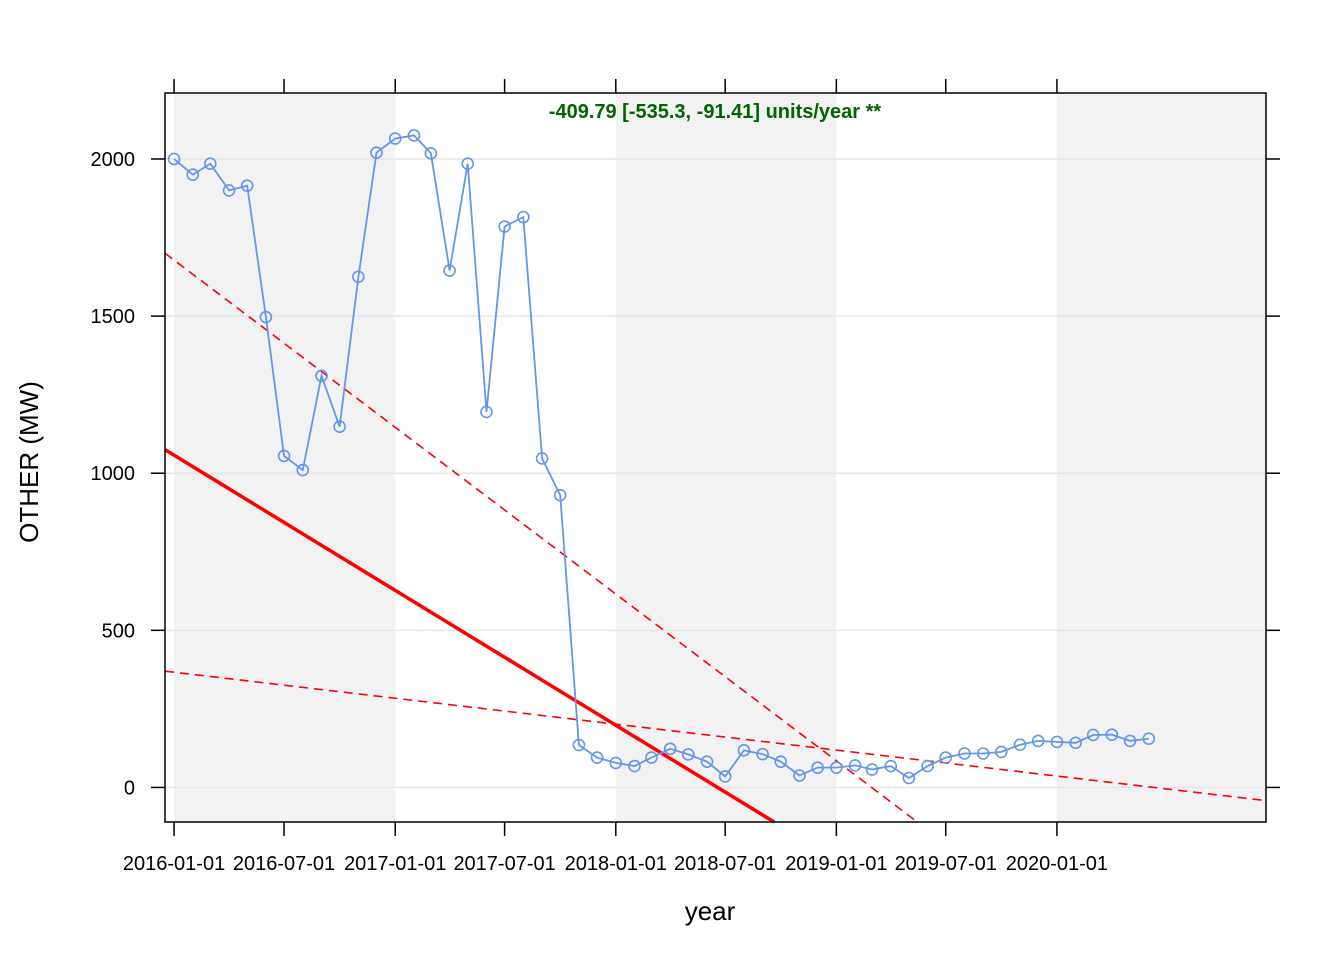 Image resolution: width=1344 pixels, height=960 pixels. I want to click on y-tick-label: 500, so click(118, 631).